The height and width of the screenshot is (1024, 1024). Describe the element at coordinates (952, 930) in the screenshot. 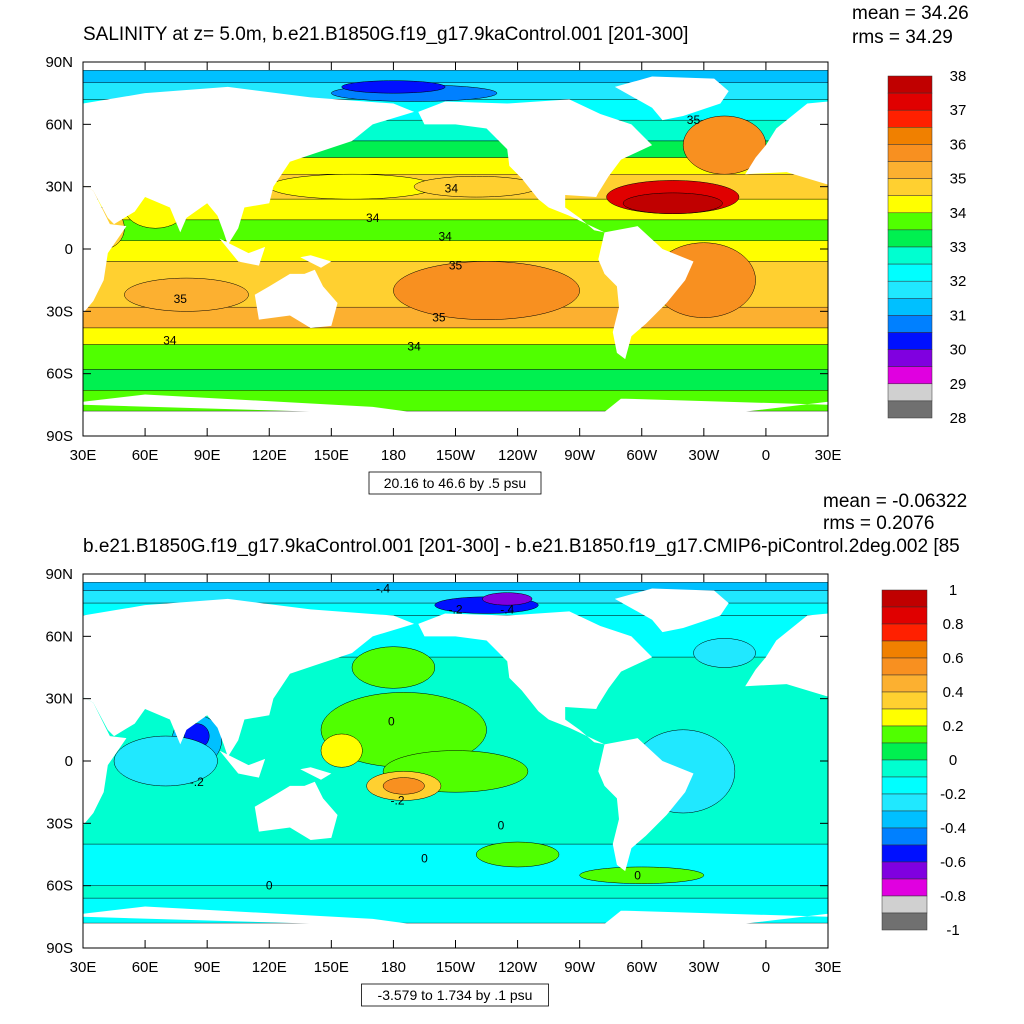

I see `colorbar-label: -1` at that location.